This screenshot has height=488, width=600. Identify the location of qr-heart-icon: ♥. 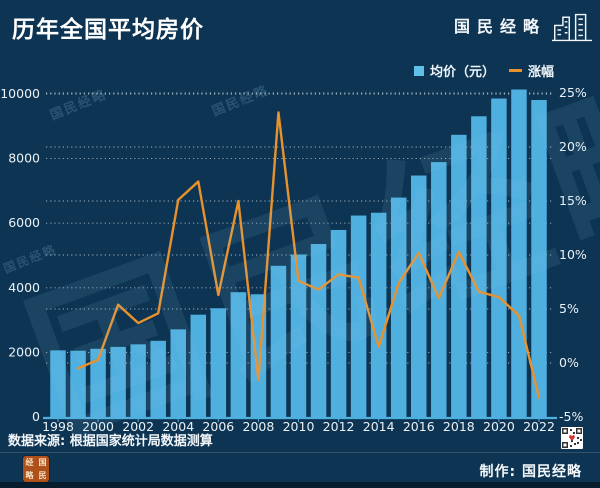
(572, 438).